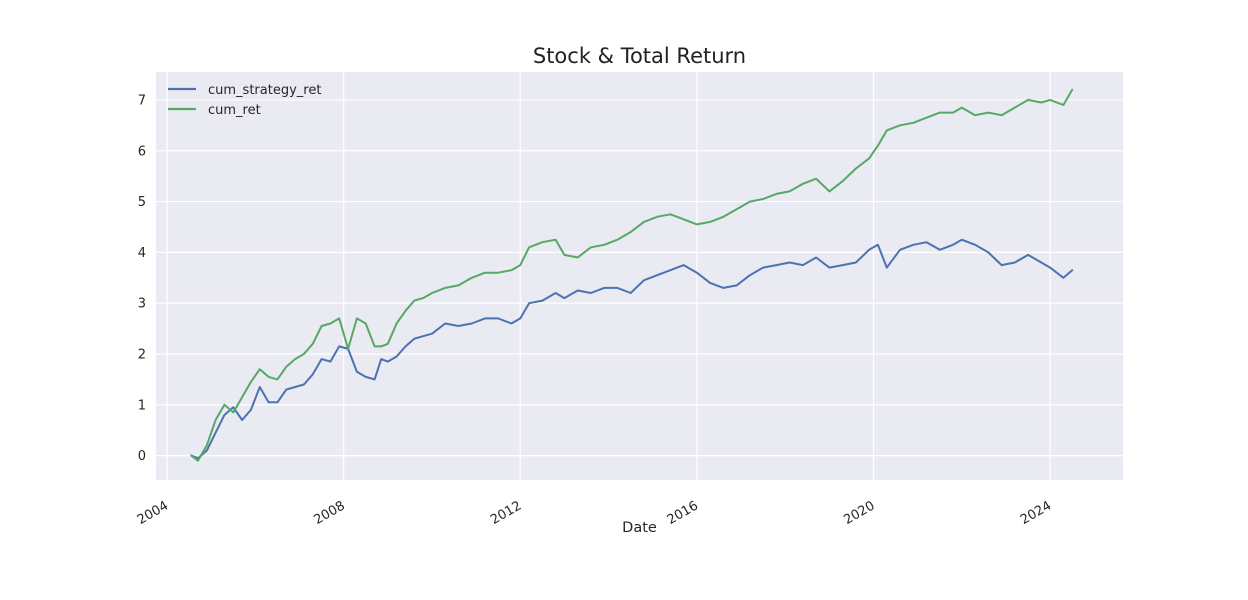  What do you see at coordinates (639, 528) in the screenshot?
I see `x-axis-label: Date` at bounding box center [639, 528].